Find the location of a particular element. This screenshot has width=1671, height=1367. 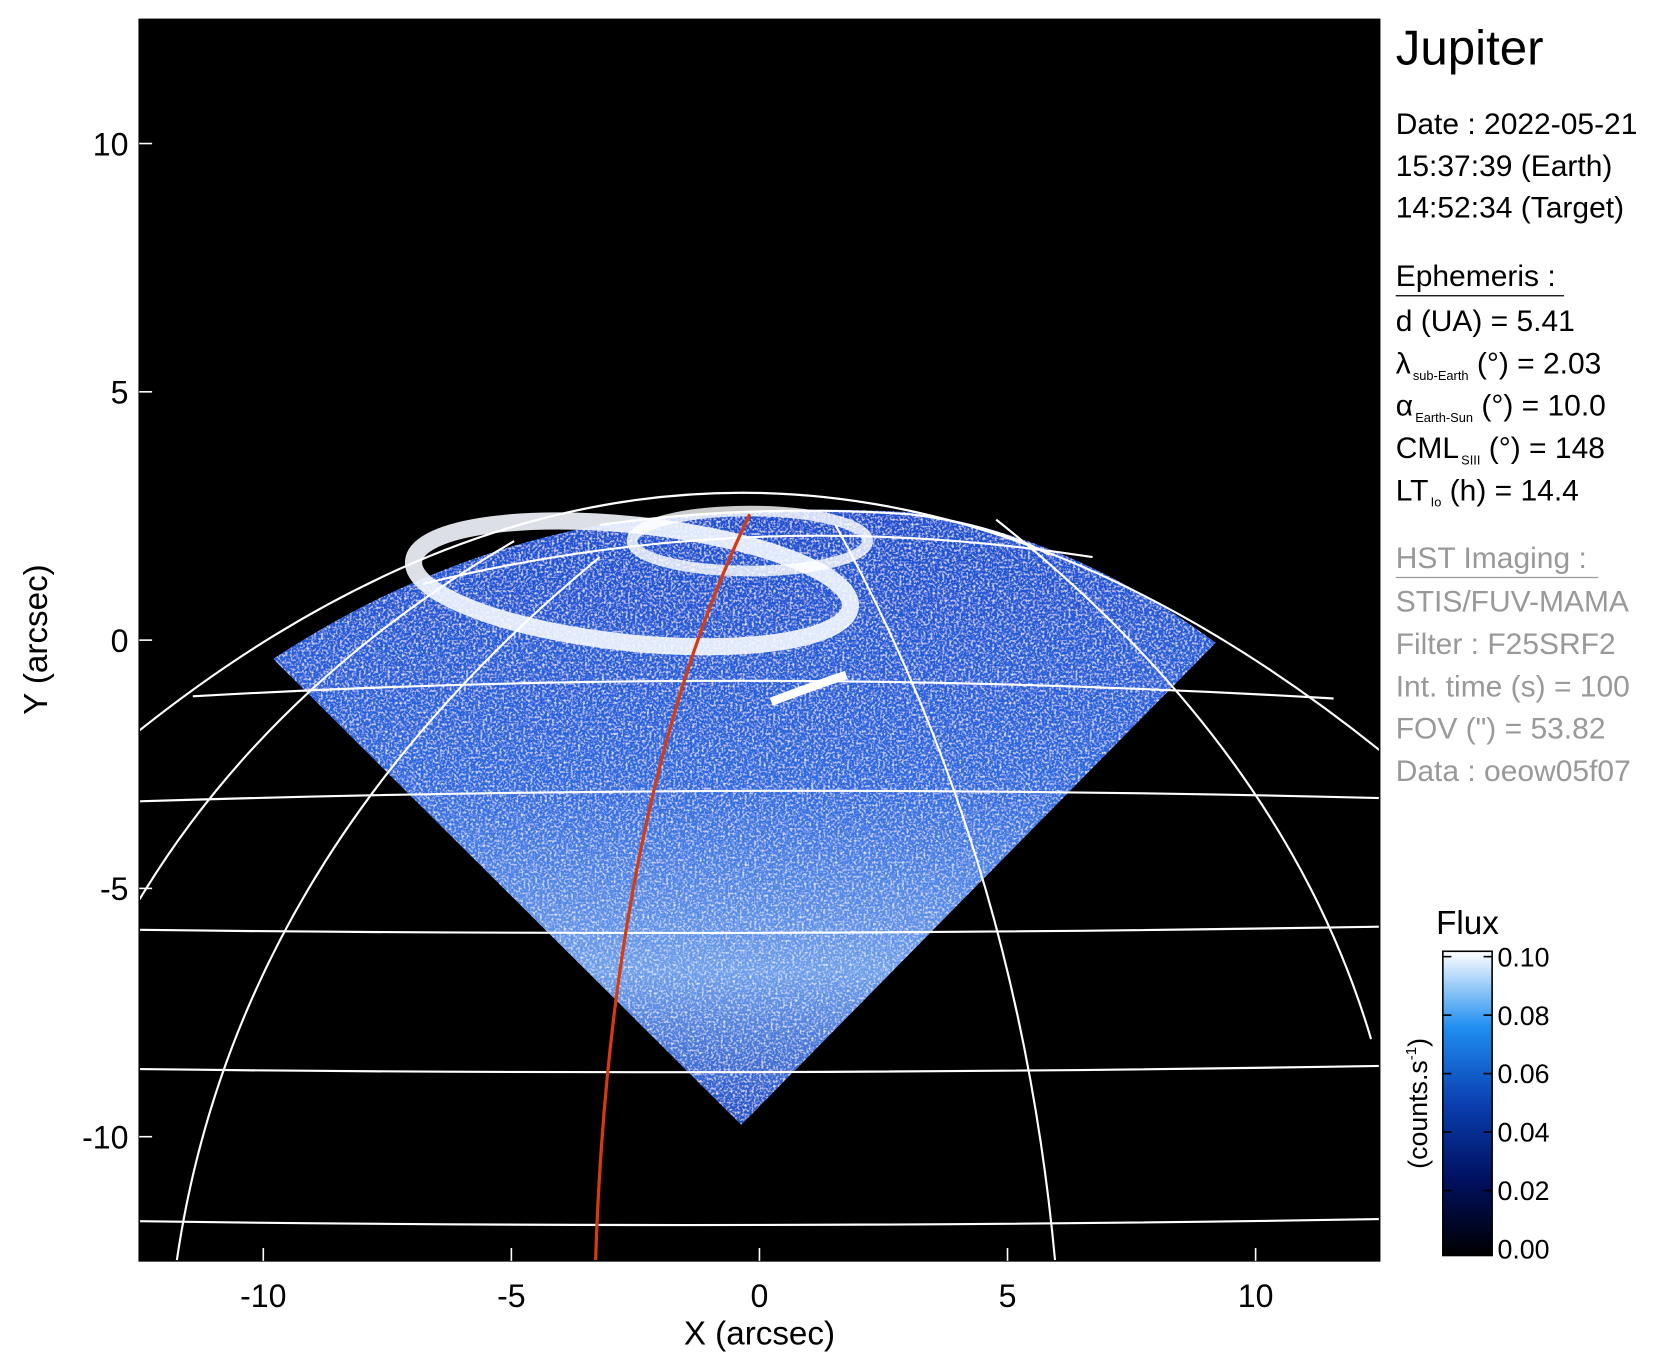

ephemeris-row: d (UA) = 5.41 is located at coordinates (1485, 321).